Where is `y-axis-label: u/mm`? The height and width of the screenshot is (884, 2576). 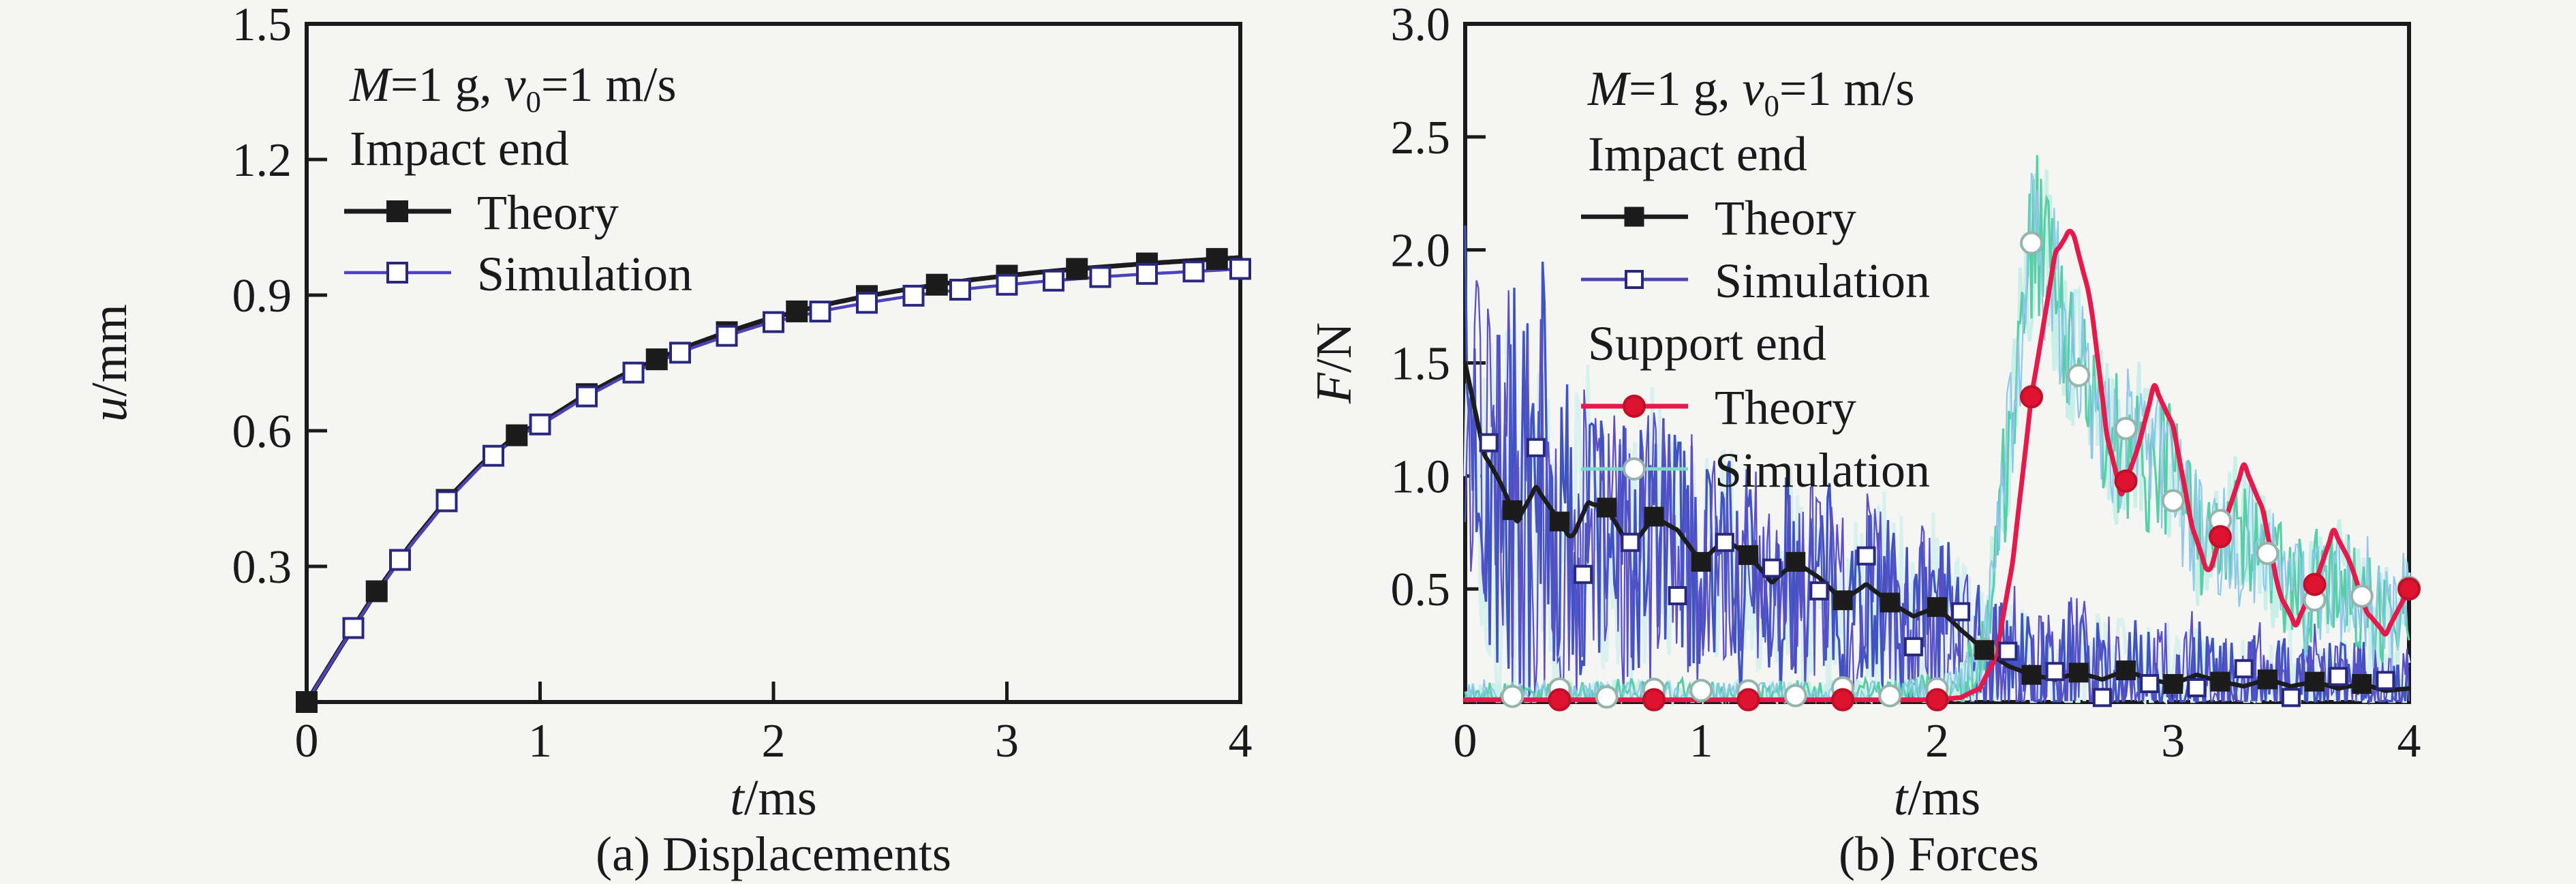 y-axis-label: u/mm is located at coordinates (110, 363).